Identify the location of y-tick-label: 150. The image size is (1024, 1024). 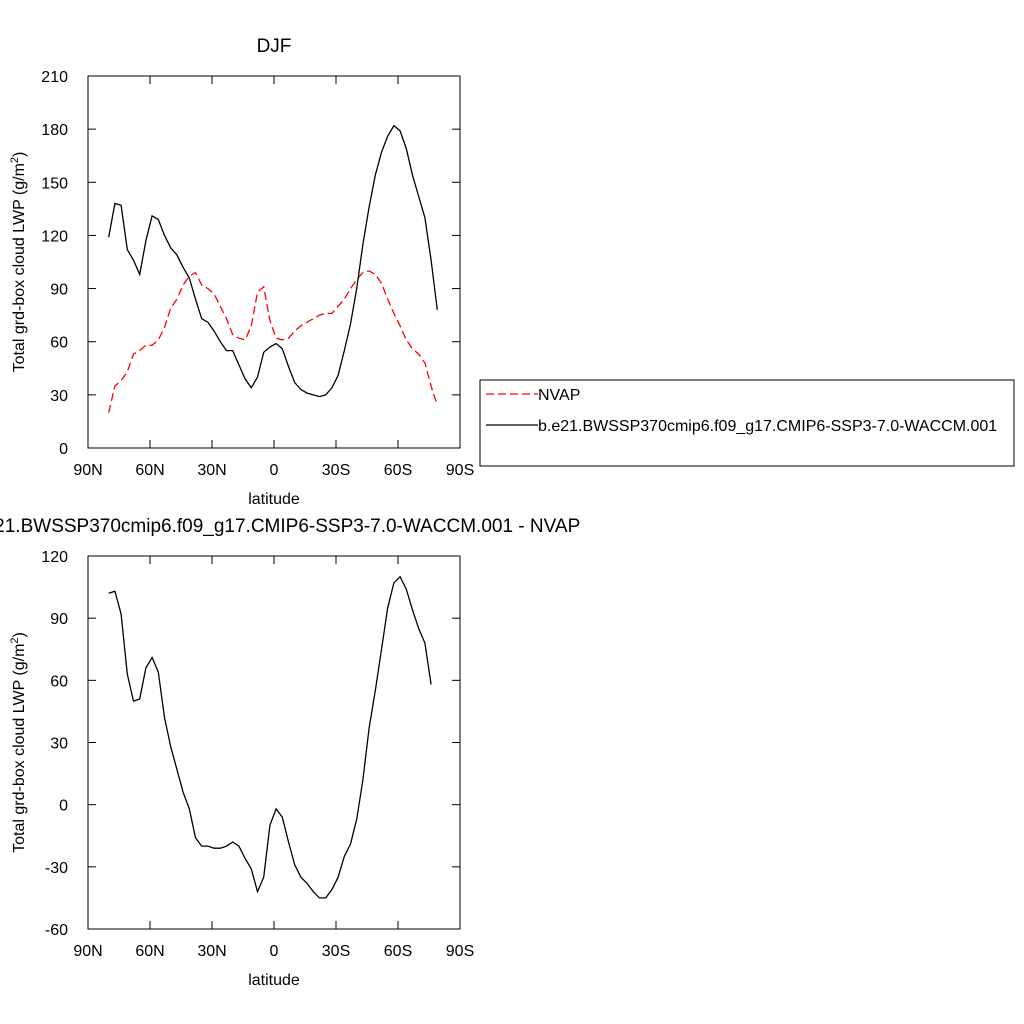
(54, 183).